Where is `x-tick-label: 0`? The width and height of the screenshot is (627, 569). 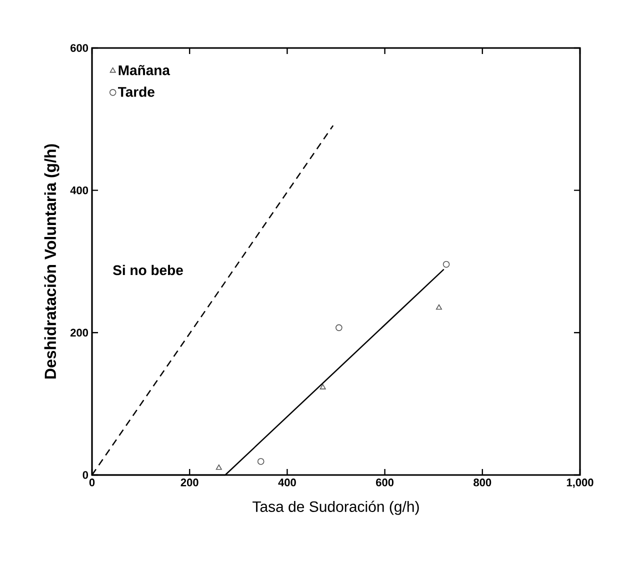
x-tick-label: 0 is located at coordinates (92, 482).